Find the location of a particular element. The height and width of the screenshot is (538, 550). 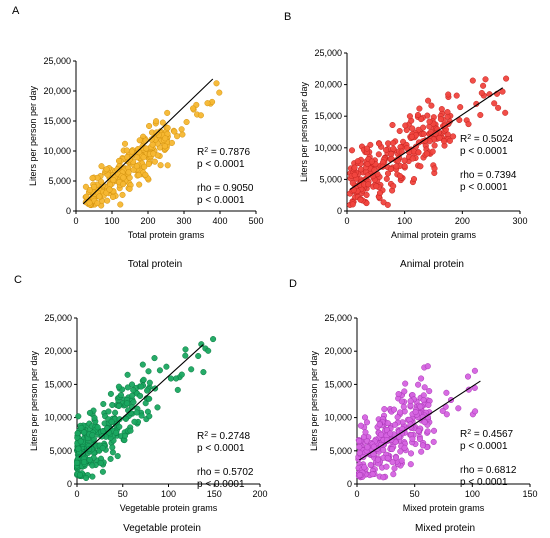

x-tick-label: 400 is located at coordinates (219, 221).